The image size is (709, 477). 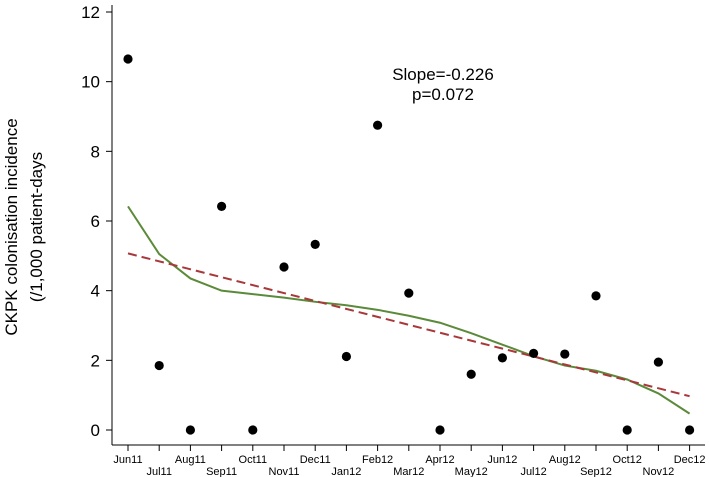 I want to click on y-tick-label: 8, so click(x=95, y=151).